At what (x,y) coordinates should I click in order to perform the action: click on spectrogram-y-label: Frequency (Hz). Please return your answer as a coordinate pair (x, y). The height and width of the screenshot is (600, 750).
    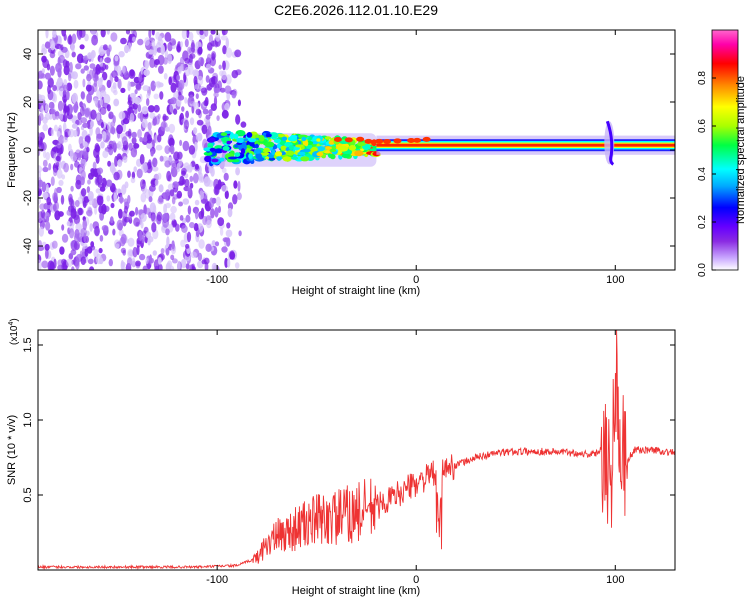
    Looking at the image, I should click on (12, 150).